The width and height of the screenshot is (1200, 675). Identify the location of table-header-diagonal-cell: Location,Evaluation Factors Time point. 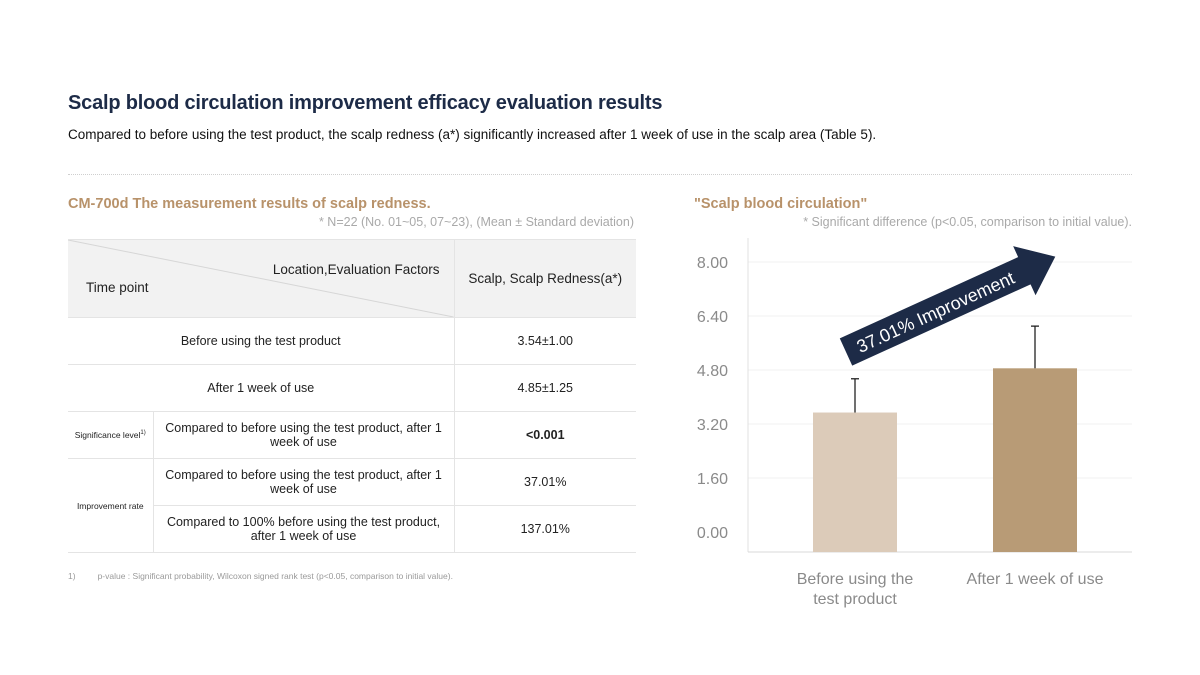
(261, 278).